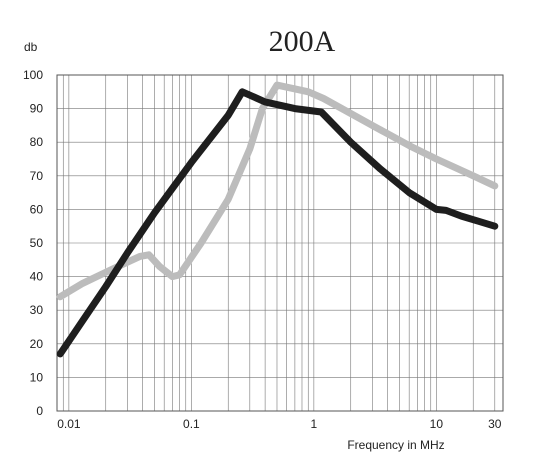  What do you see at coordinates (302, 41) in the screenshot?
I see `chart-title: 200A` at bounding box center [302, 41].